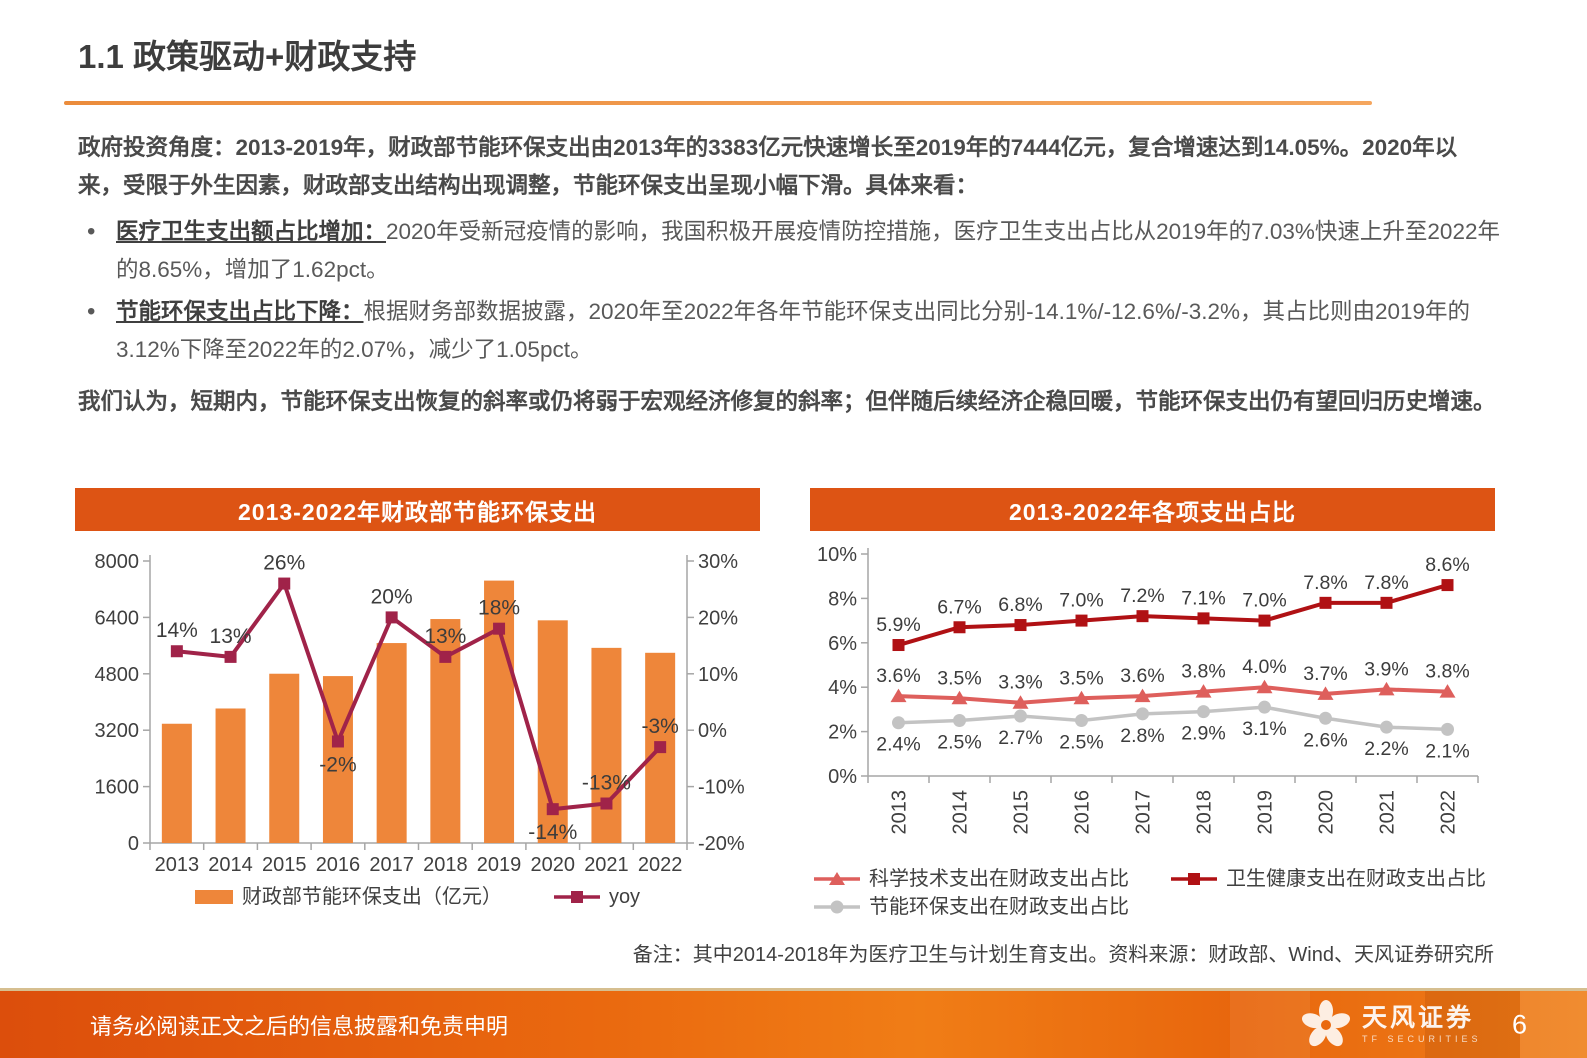 The height and width of the screenshot is (1058, 1587). I want to click on svg-text: 2.4%, so click(898, 745).